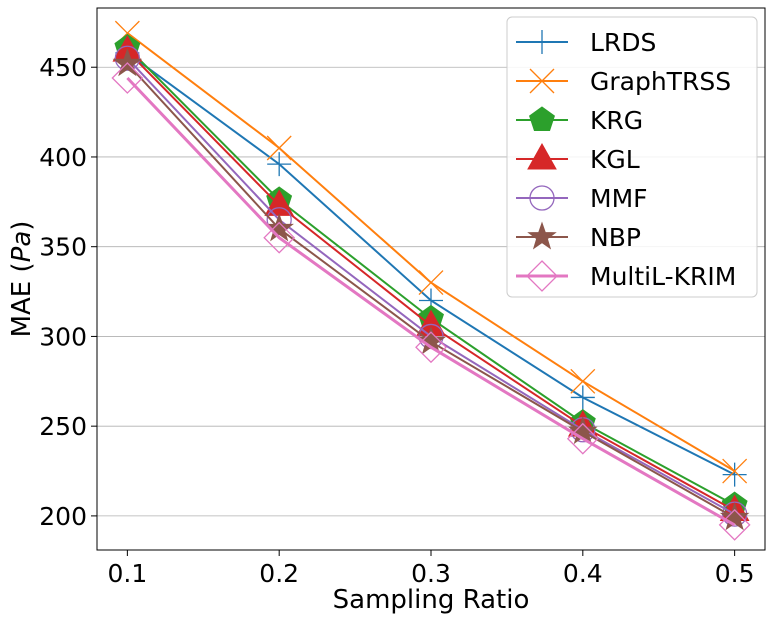 Image resolution: width=772 pixels, height=621 pixels. I want to click on legend-label: NBP, so click(615, 237).